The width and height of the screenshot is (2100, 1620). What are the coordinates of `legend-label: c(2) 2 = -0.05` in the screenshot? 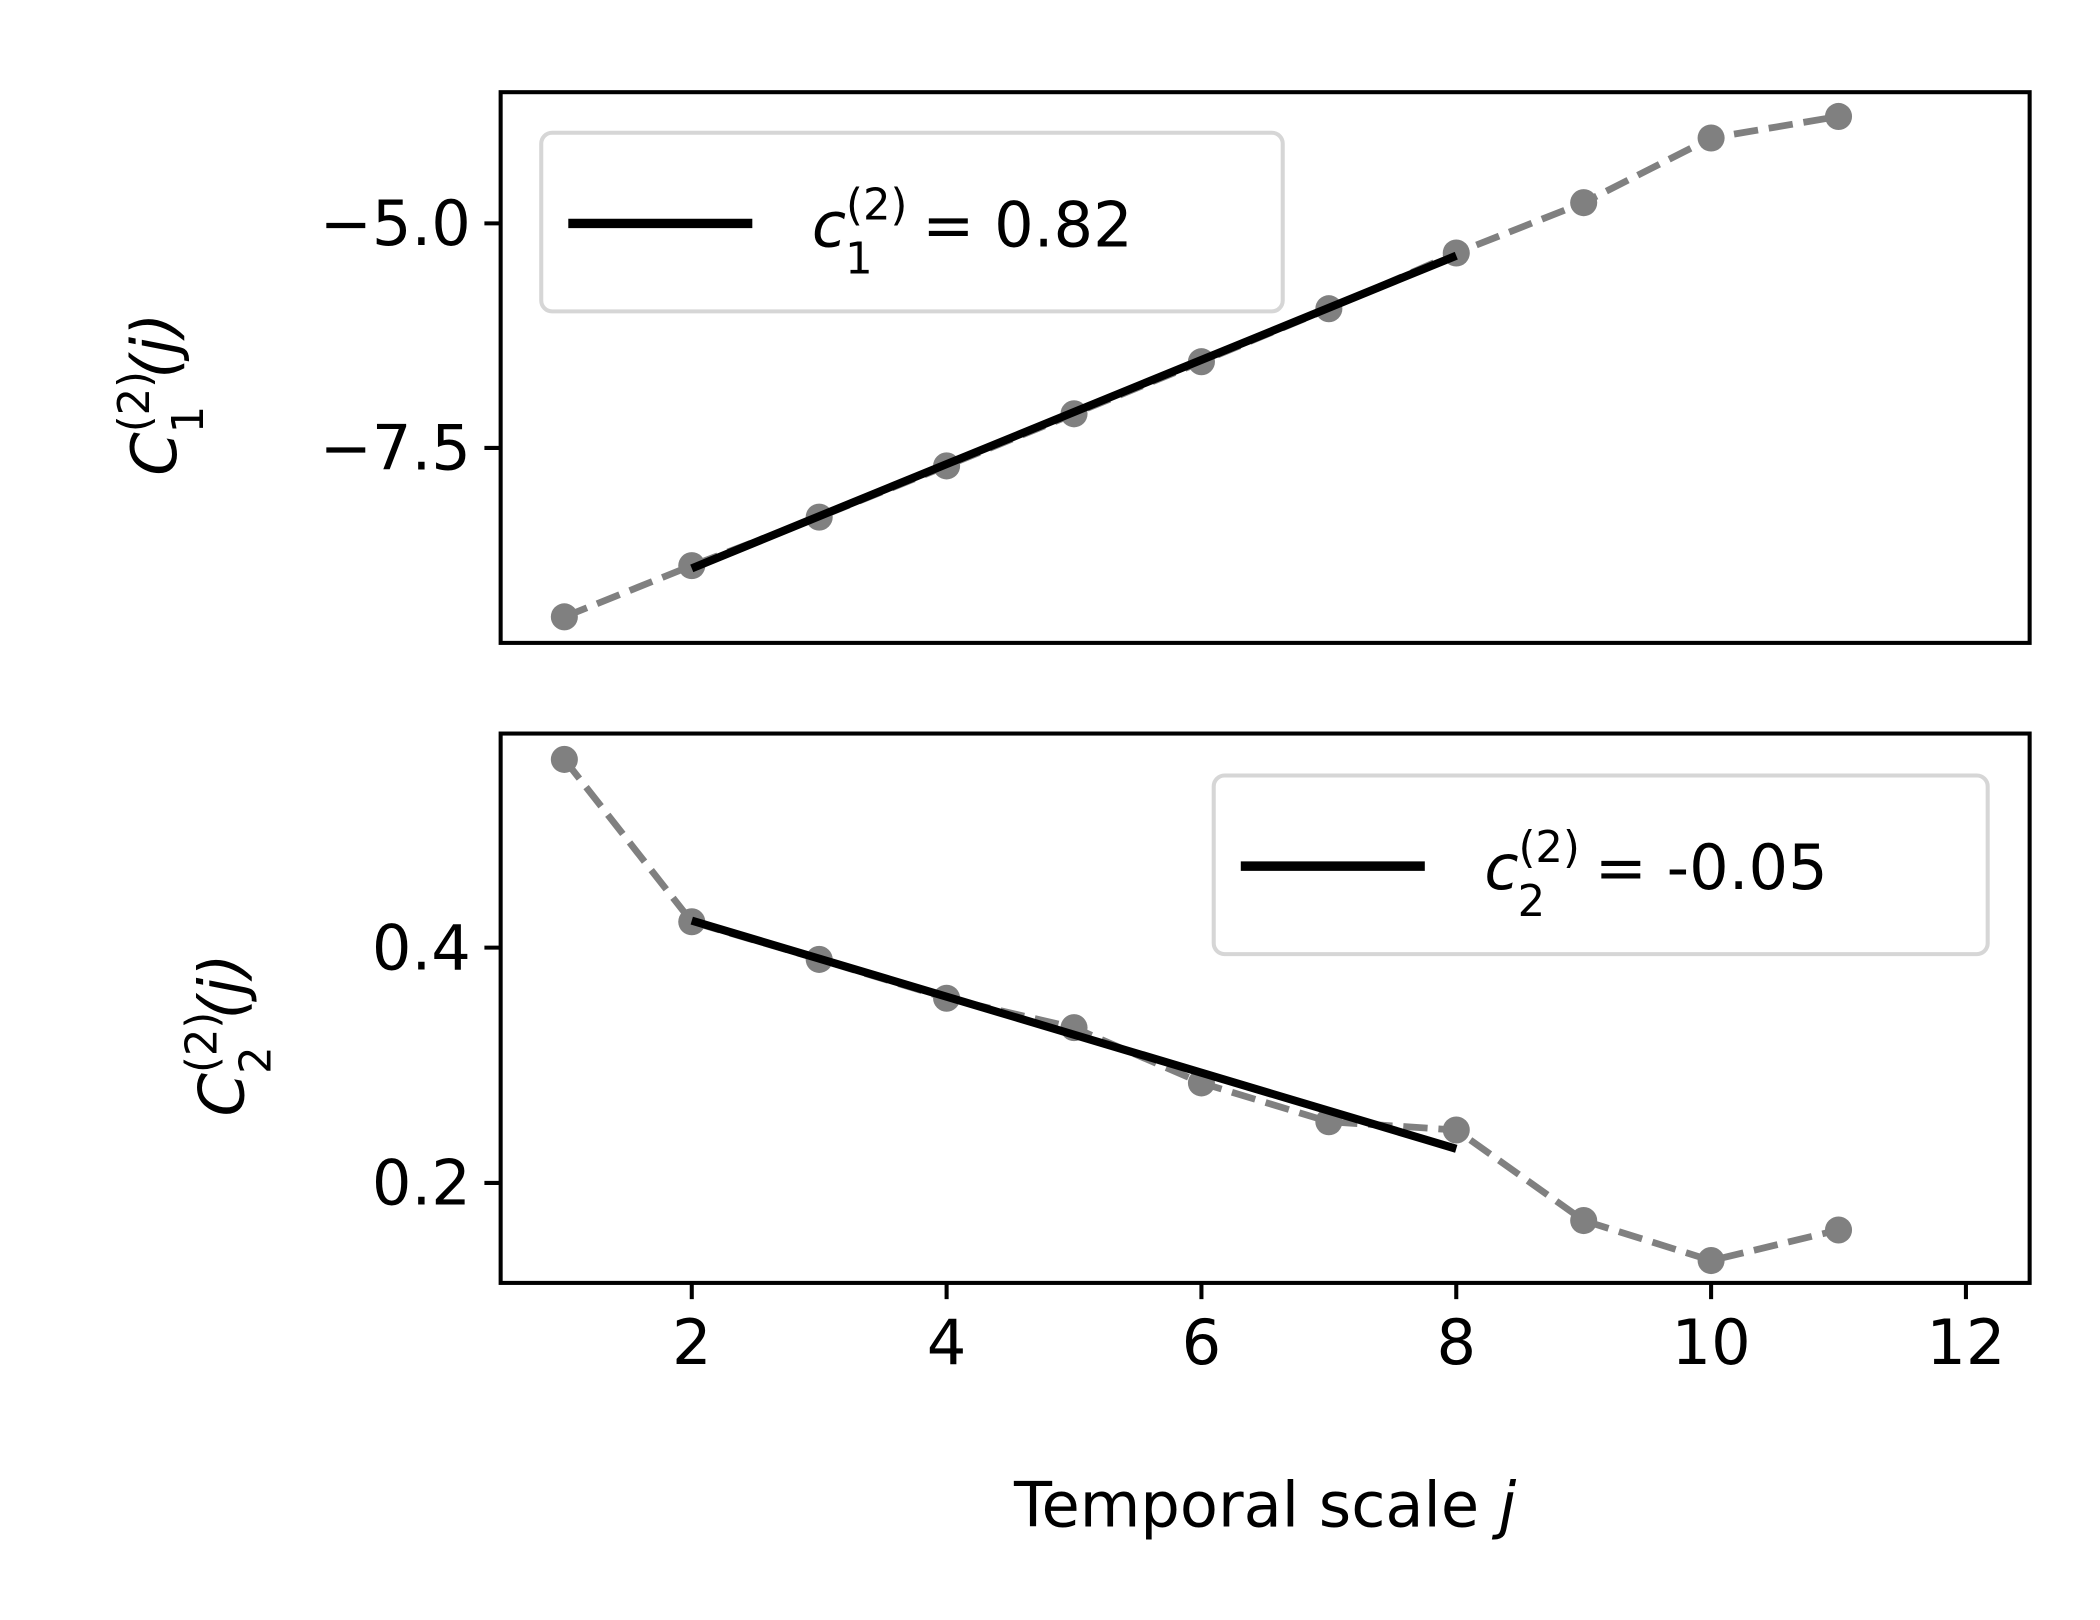 It's located at (1655, 875).